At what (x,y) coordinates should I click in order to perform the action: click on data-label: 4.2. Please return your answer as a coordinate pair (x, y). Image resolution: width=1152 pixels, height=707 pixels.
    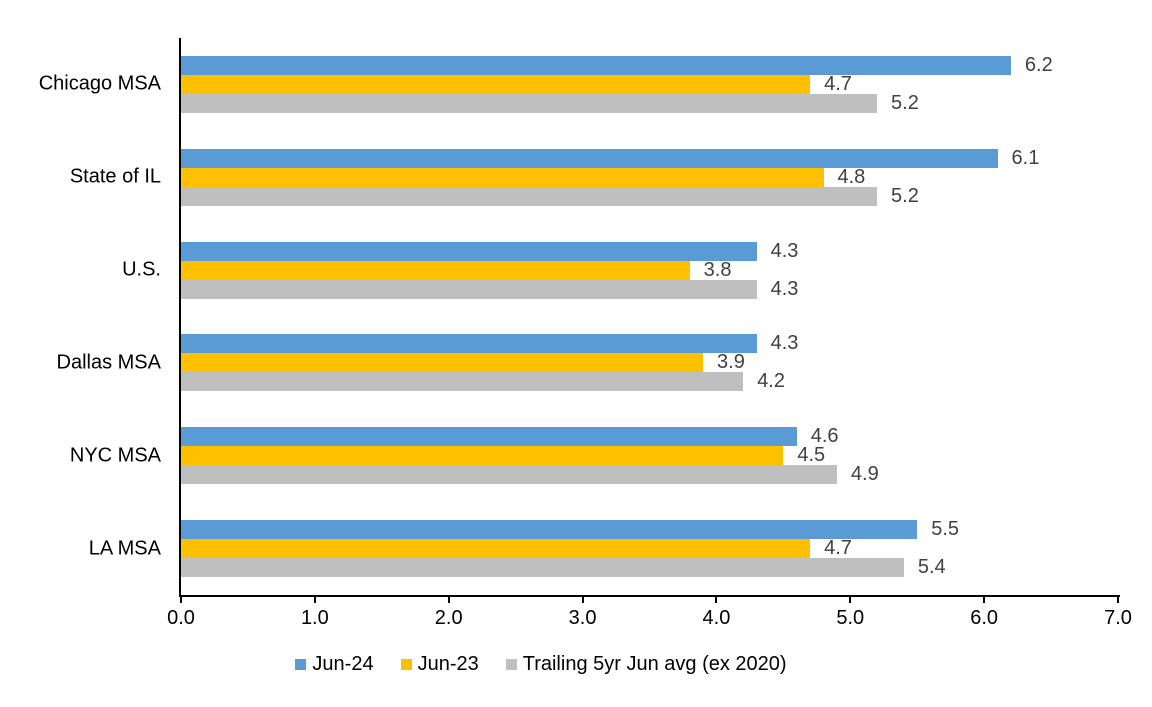
    Looking at the image, I should click on (771, 381).